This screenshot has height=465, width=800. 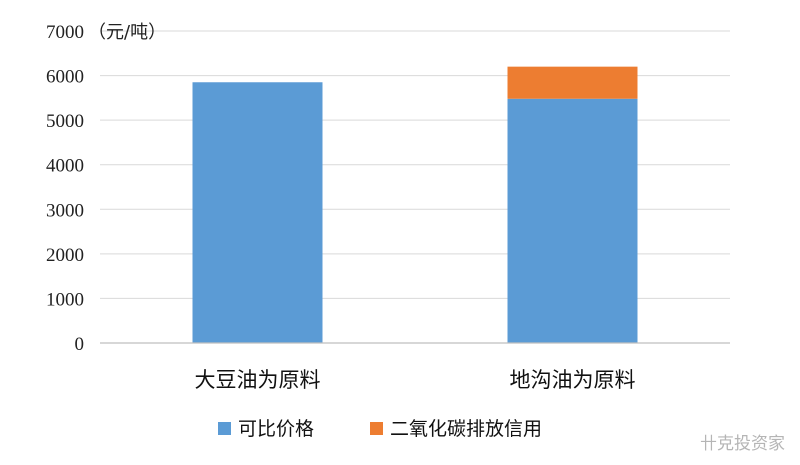 What do you see at coordinates (276, 429) in the screenshot?
I see `legend-label-1: 可比价格` at bounding box center [276, 429].